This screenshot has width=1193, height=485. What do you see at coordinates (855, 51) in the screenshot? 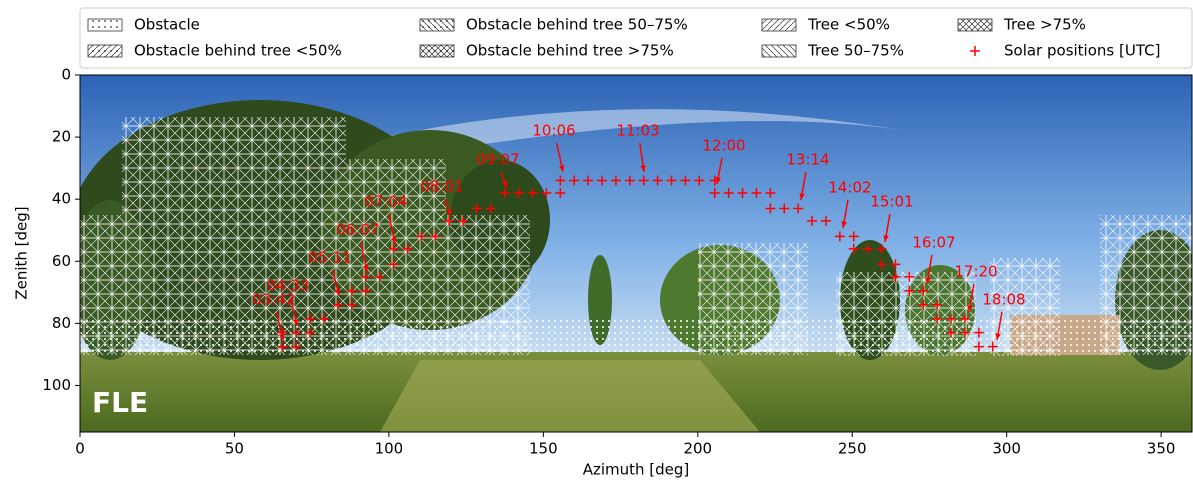
I see `legend-label: Tree 50–75%` at bounding box center [855, 51].